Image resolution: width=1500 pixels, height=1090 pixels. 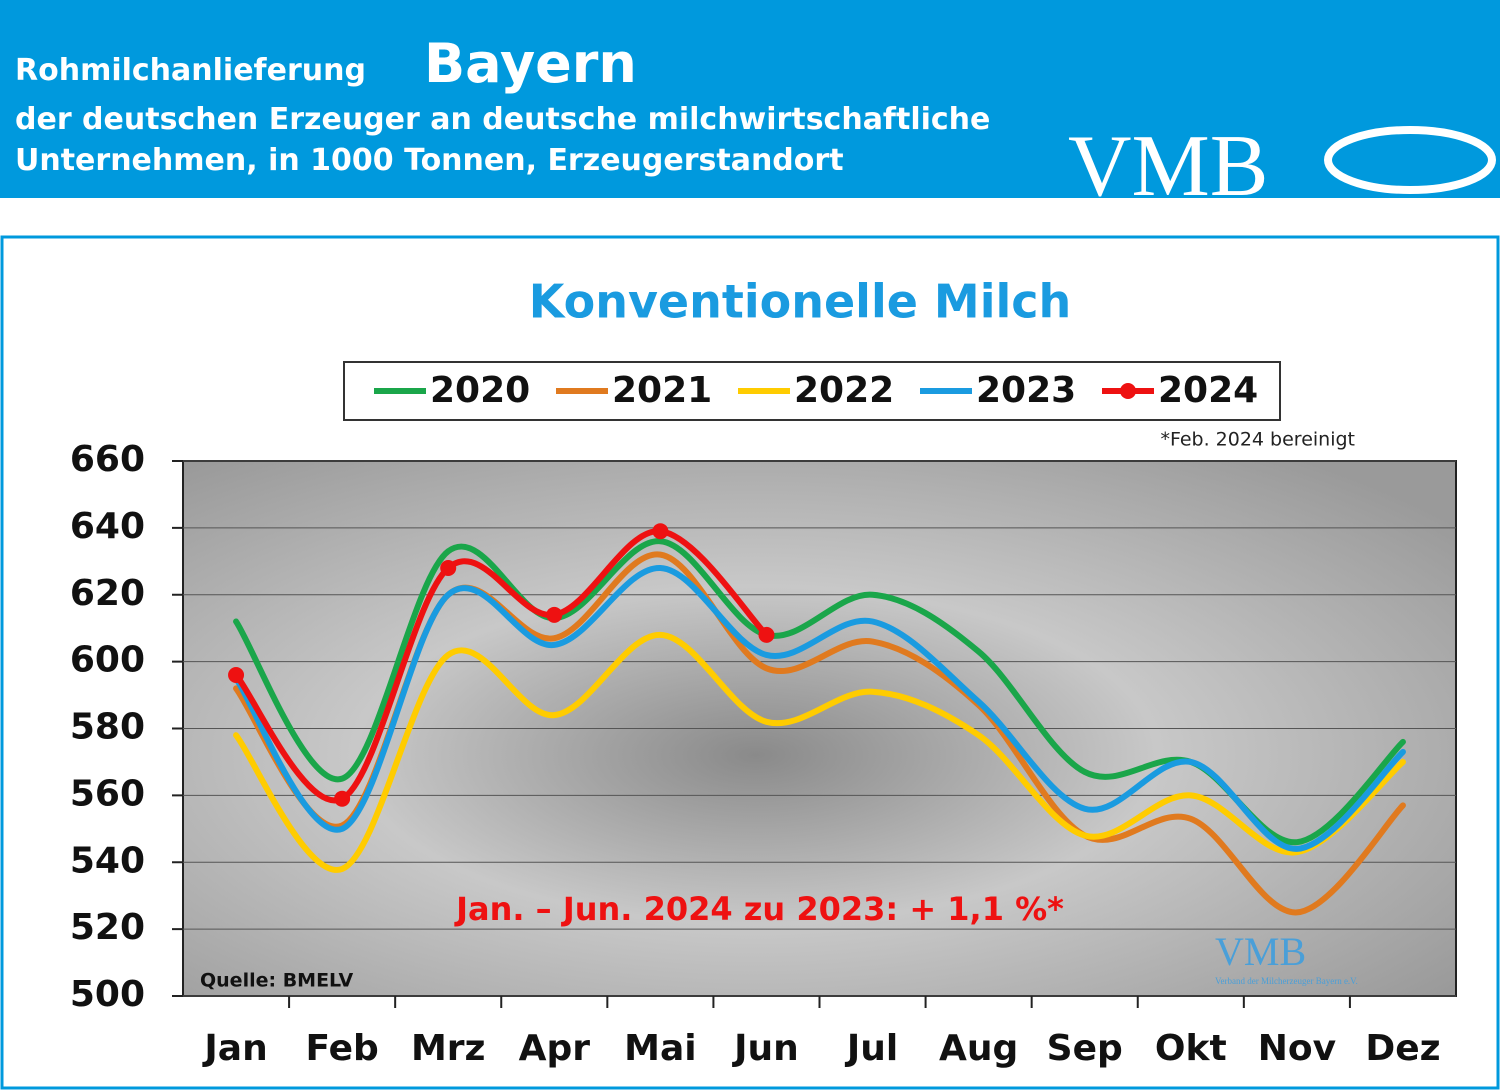 What do you see at coordinates (1410, 160) in the screenshot?
I see `logo-swirl` at bounding box center [1410, 160].